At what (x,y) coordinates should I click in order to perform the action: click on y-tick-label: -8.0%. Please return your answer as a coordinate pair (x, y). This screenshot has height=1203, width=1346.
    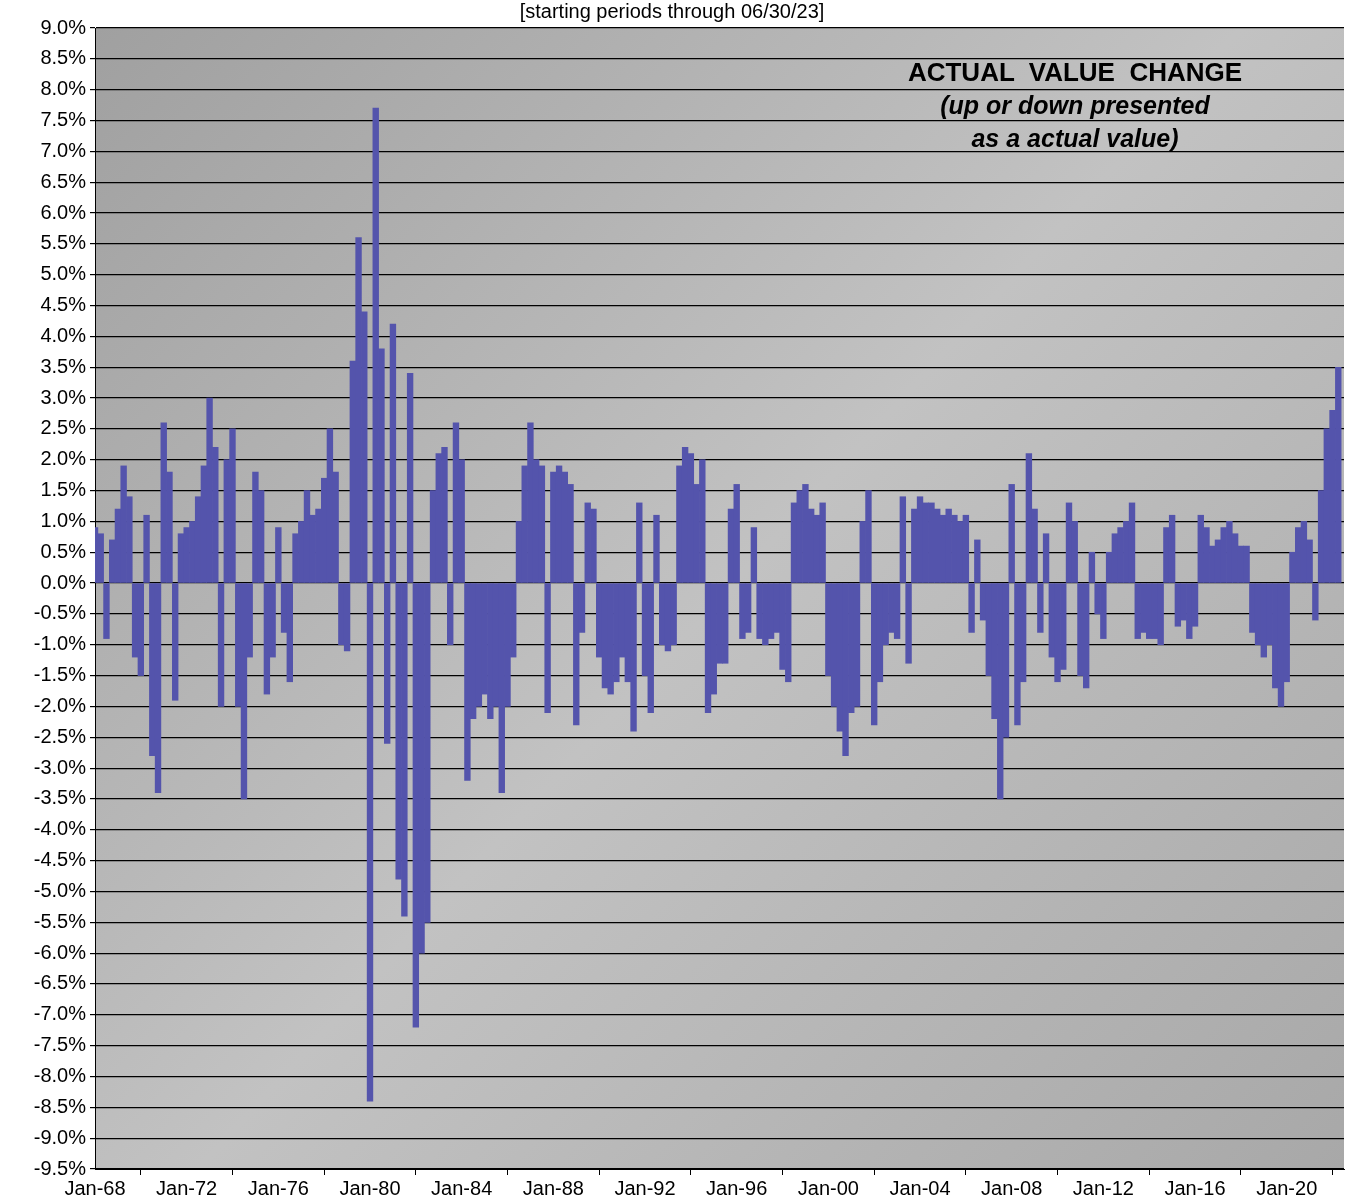
    Looking at the image, I should click on (60, 1075).